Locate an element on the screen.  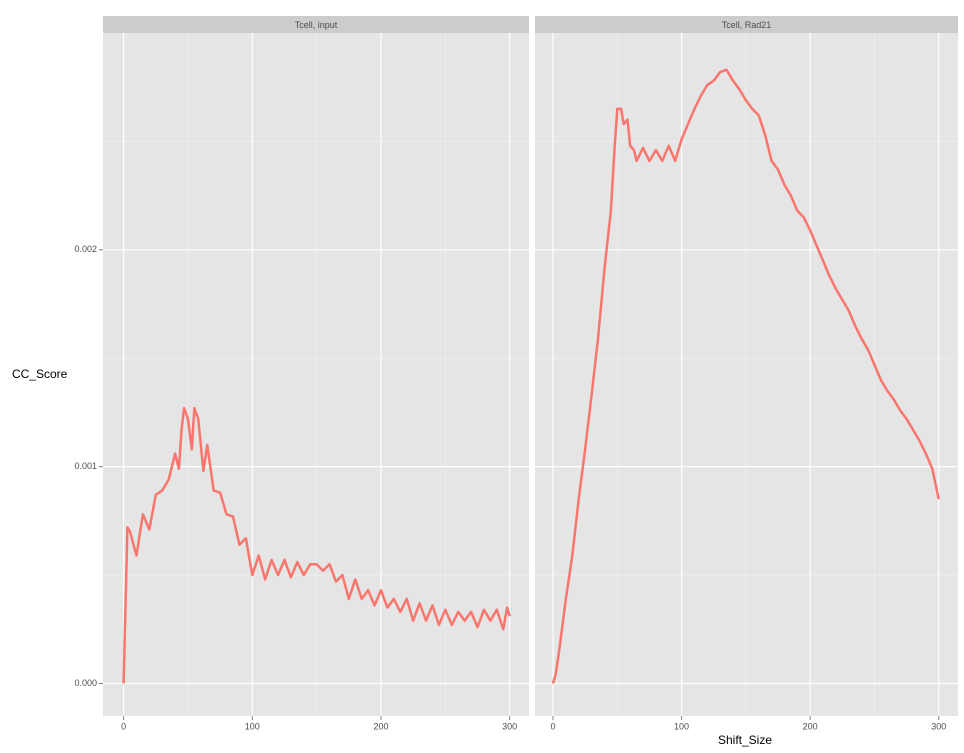
y-tick-label: 0.002 is located at coordinates (85, 249).